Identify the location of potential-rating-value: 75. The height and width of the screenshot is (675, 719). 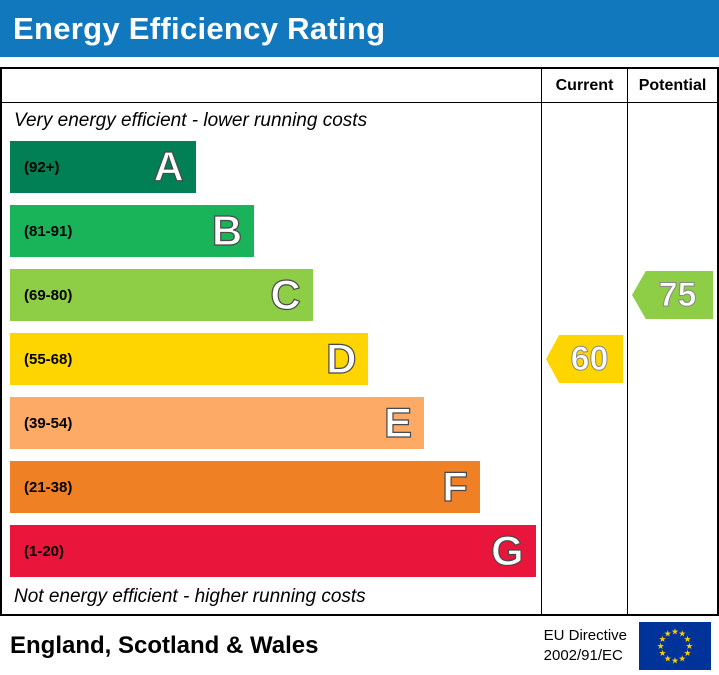
(677, 295).